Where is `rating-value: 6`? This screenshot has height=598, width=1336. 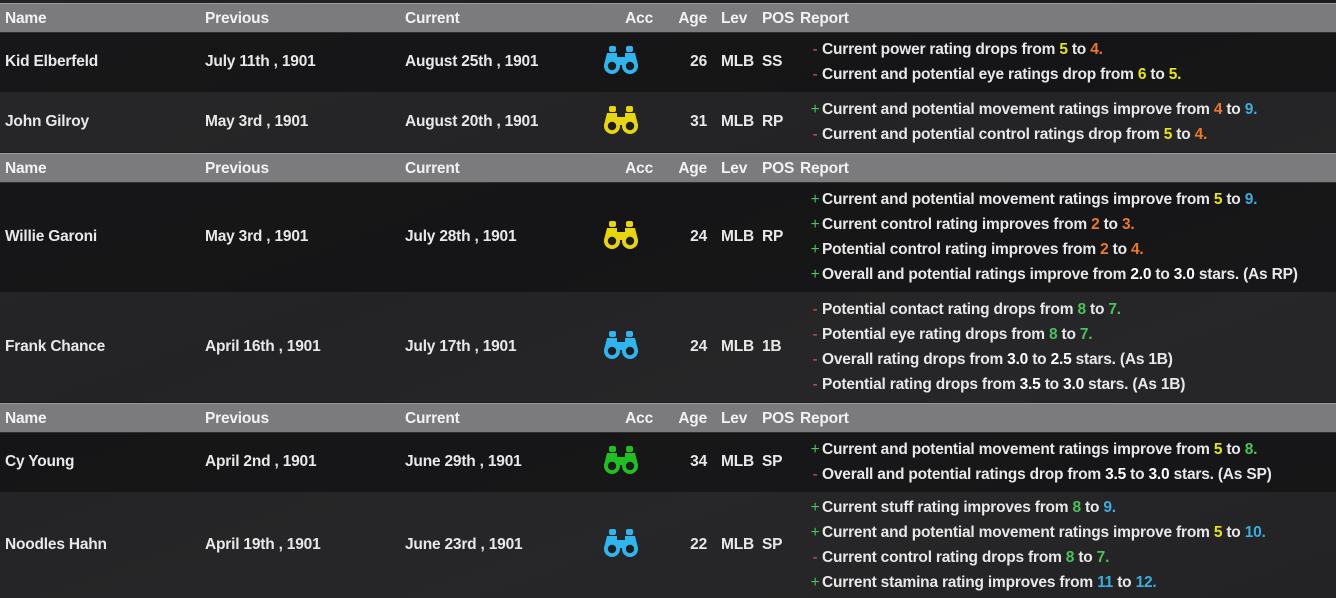 rating-value: 6 is located at coordinates (1142, 74).